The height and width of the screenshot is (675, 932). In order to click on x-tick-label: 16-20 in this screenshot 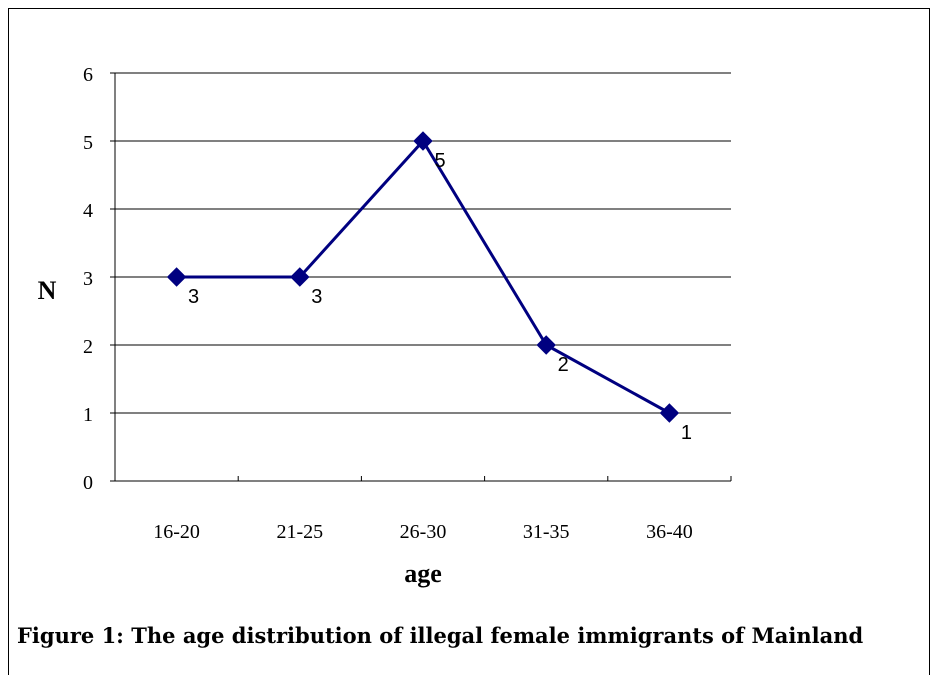, I will do `click(176, 532)`.